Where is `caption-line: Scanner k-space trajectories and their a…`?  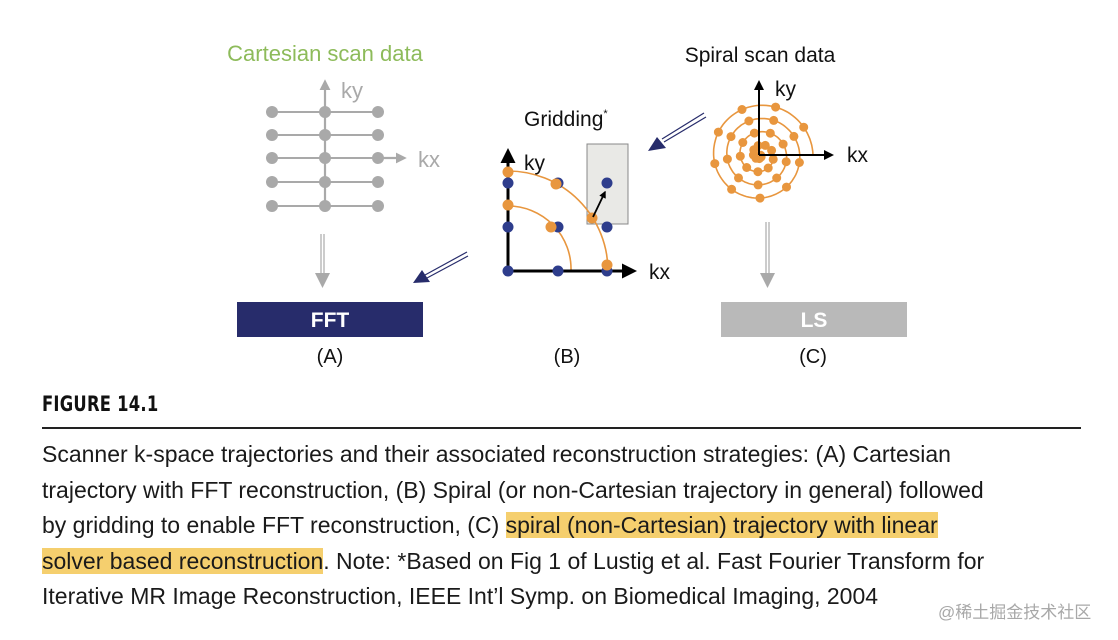
caption-line: Scanner k-space trajectories and their a… is located at coordinates (496, 454).